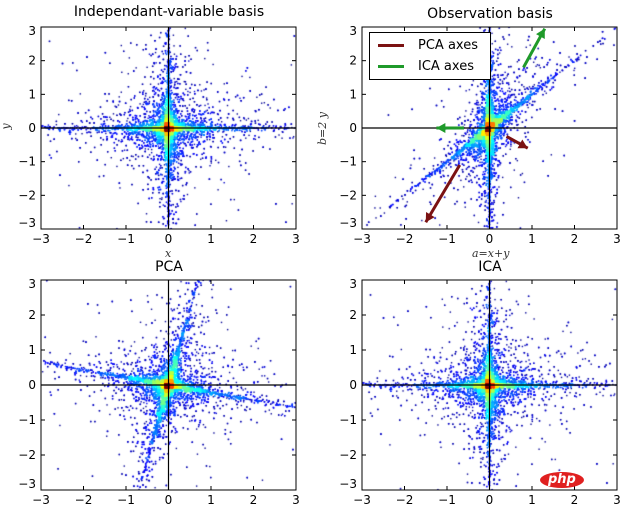 The image size is (634, 506). Describe the element at coordinates (491, 253) in the screenshot. I see `xlabel-observation: a=x+y` at that location.